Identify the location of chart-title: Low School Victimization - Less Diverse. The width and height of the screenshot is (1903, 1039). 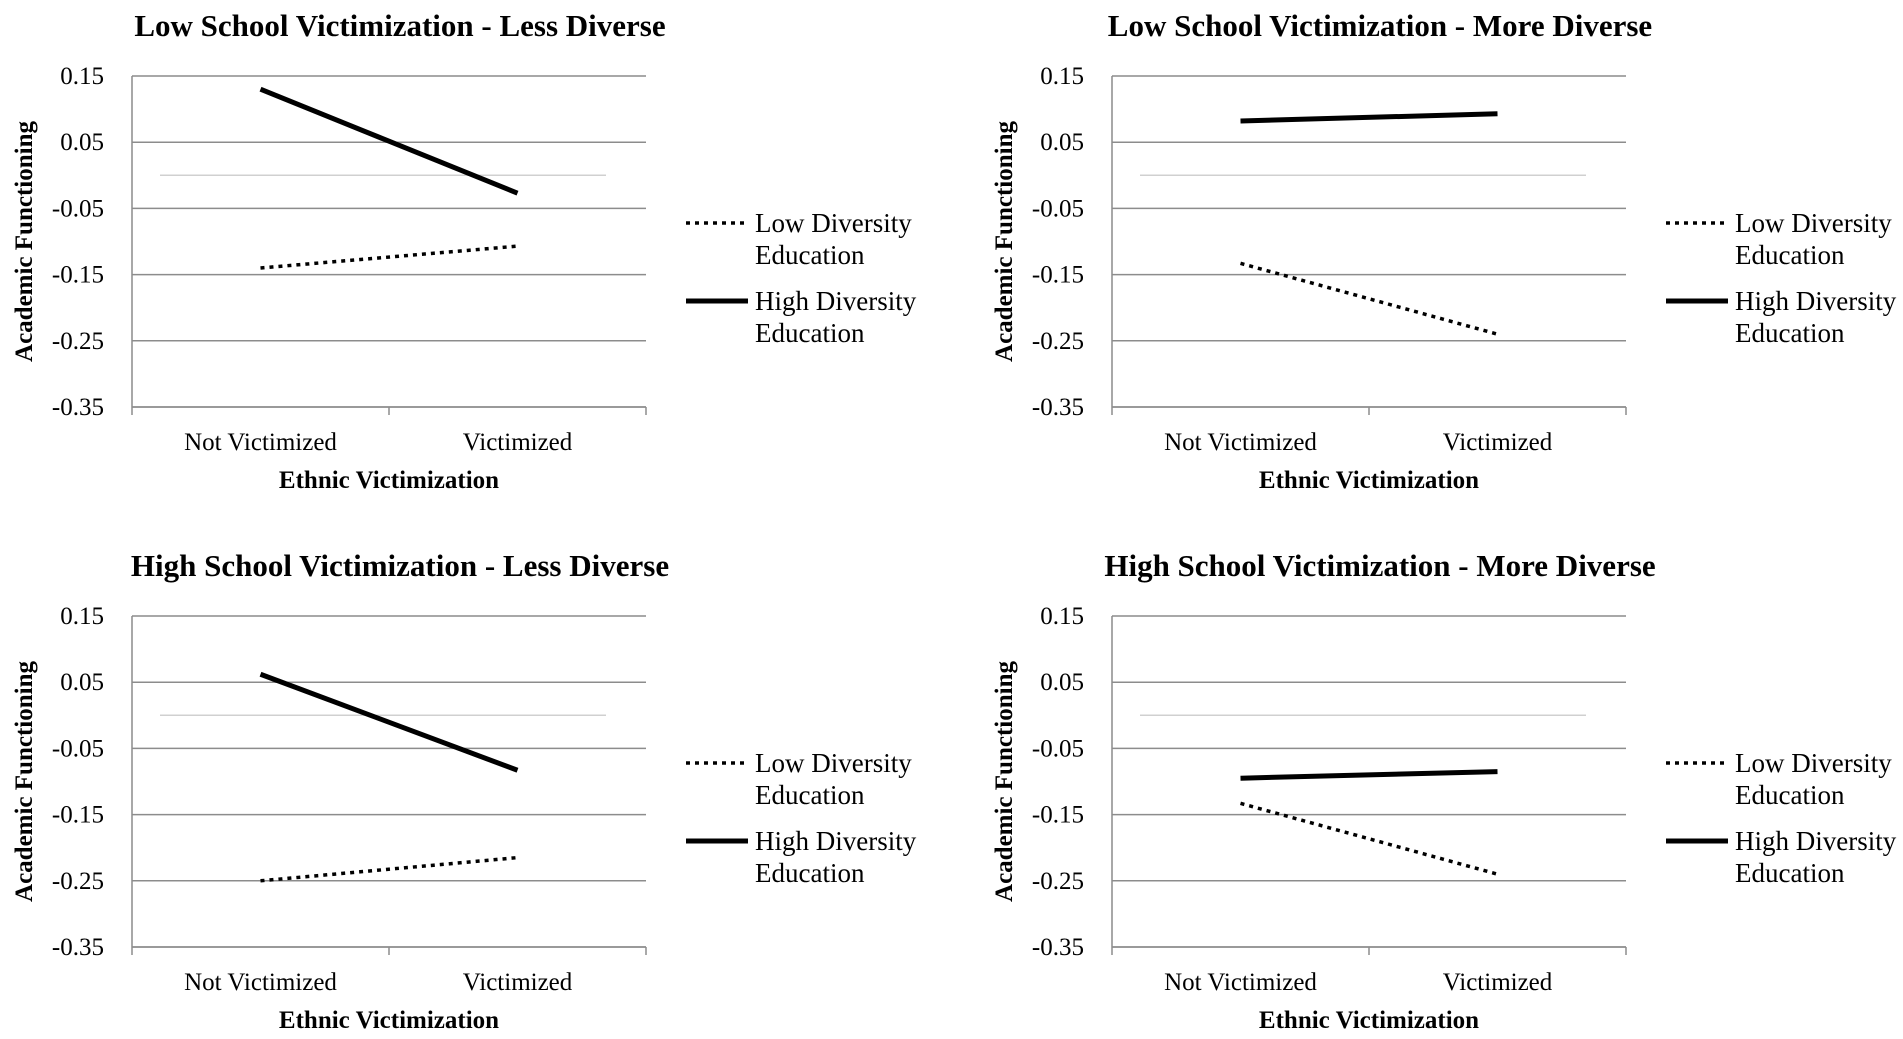
(399, 25).